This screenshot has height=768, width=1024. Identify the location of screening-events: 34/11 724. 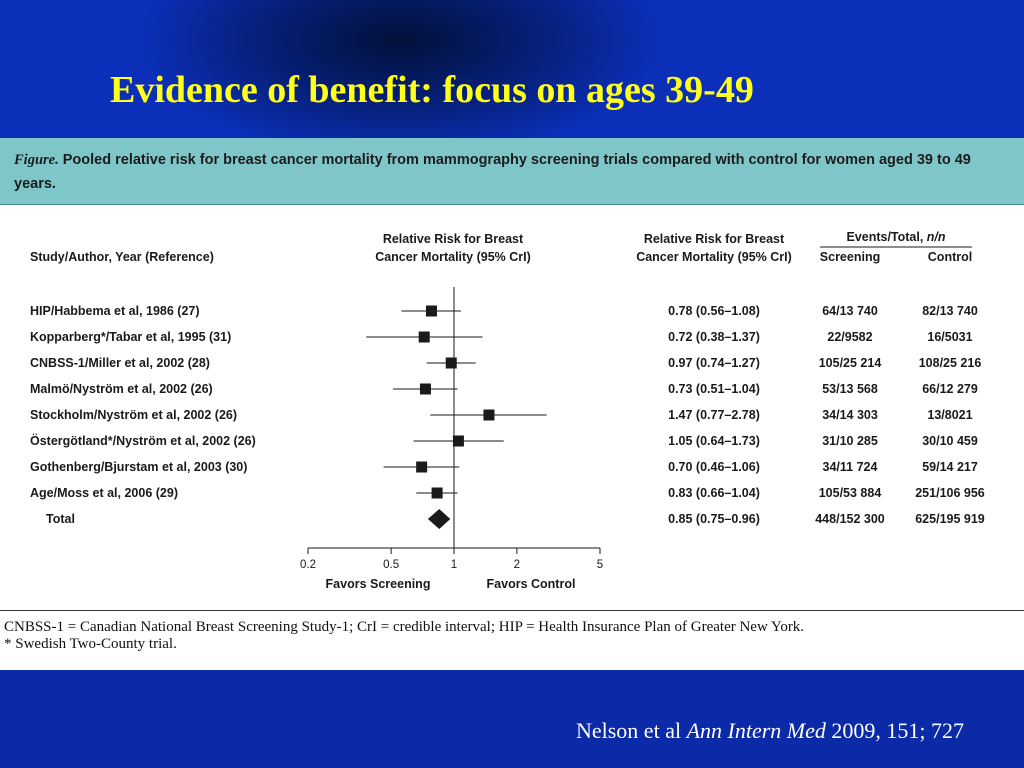
(850, 467).